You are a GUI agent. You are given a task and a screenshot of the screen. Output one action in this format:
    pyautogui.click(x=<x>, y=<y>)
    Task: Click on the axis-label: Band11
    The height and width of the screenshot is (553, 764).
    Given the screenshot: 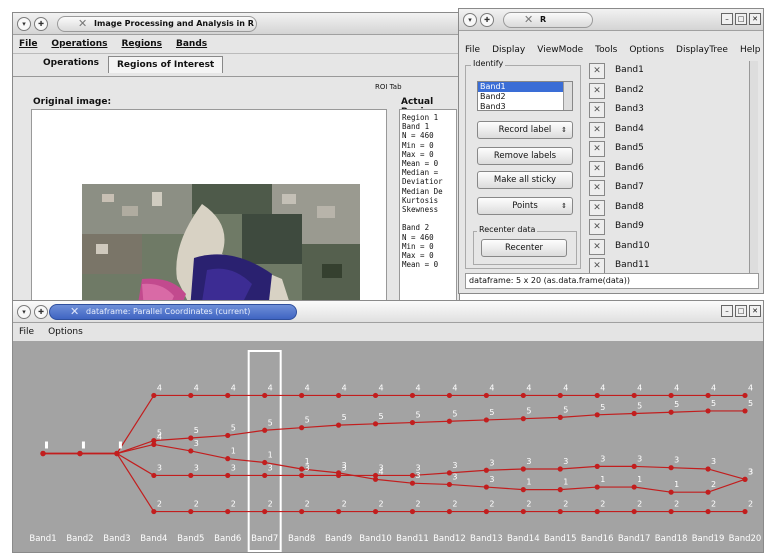 What is the action you would take?
    pyautogui.click(x=412, y=539)
    